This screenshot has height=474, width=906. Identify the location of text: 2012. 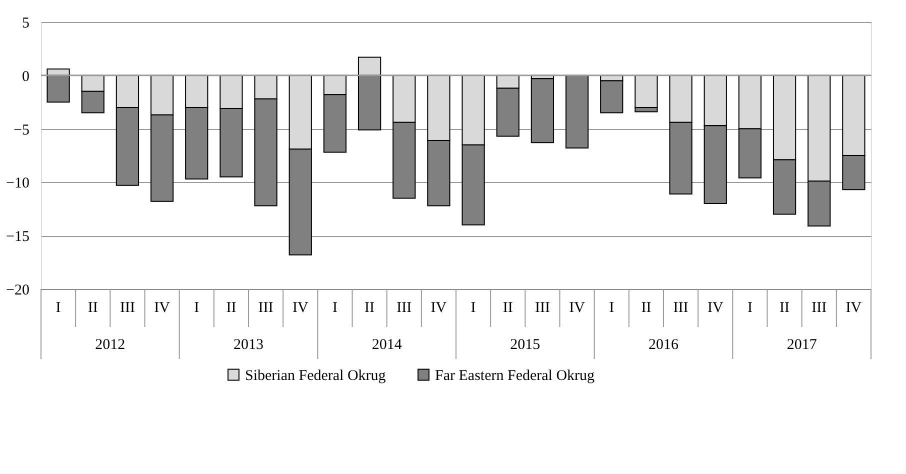
(110, 345).